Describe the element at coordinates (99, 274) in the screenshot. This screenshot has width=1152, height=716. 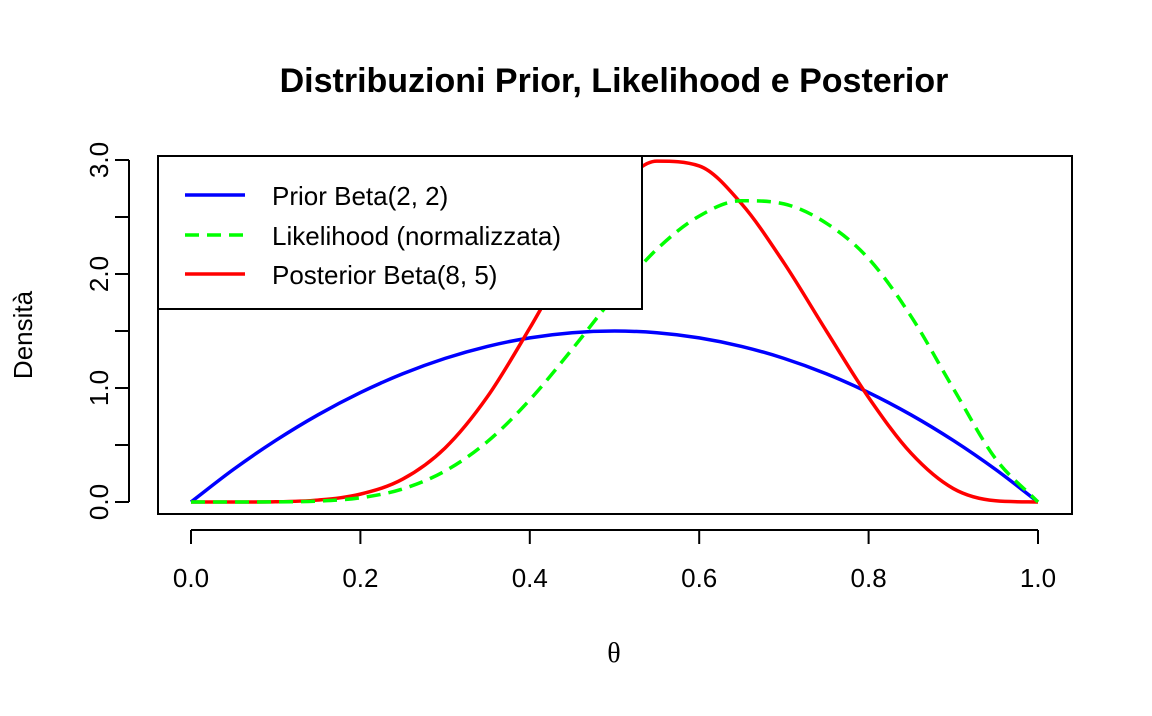
I see `y-tick-label: 2.0` at that location.